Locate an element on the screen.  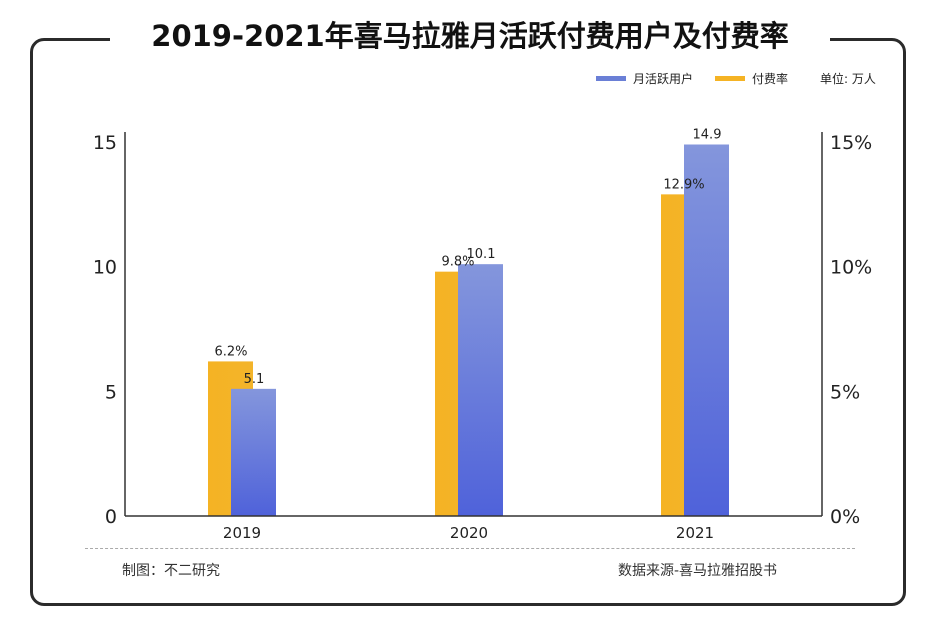
left-tick-label: 10 is located at coordinates (105, 268).